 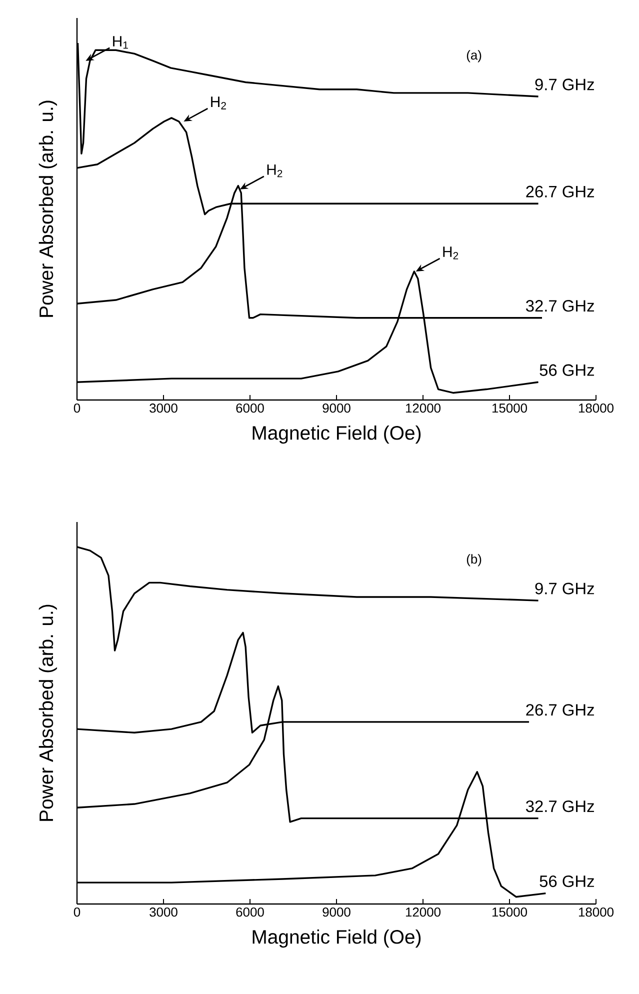 What do you see at coordinates (474, 560) in the screenshot?
I see `text: (b)` at bounding box center [474, 560].